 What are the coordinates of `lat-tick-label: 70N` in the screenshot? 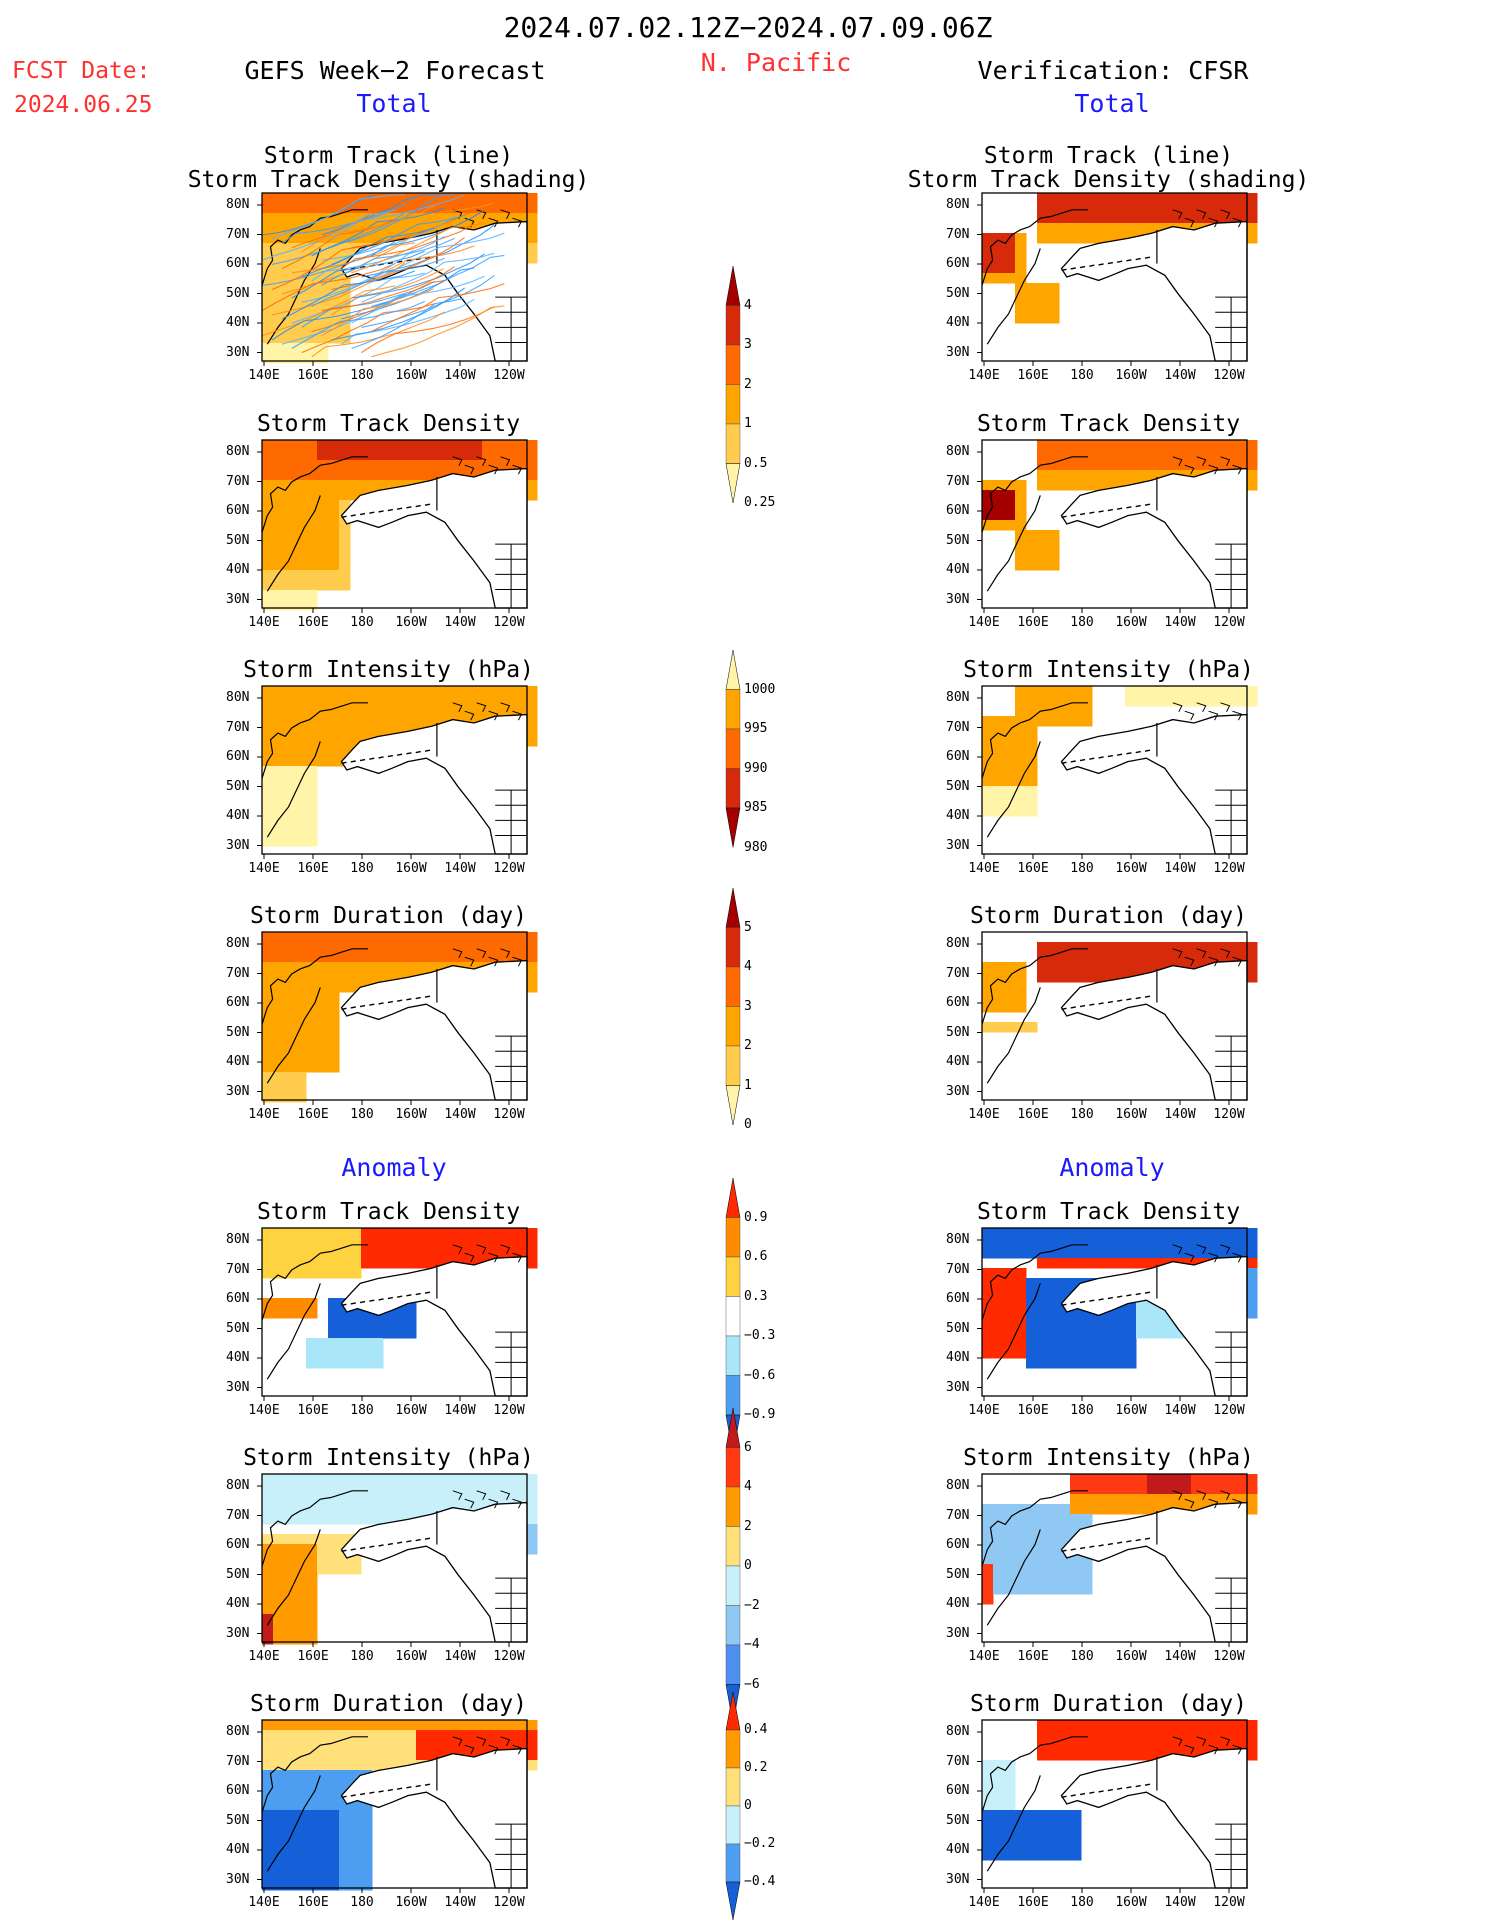 It's located at (958, 1269).